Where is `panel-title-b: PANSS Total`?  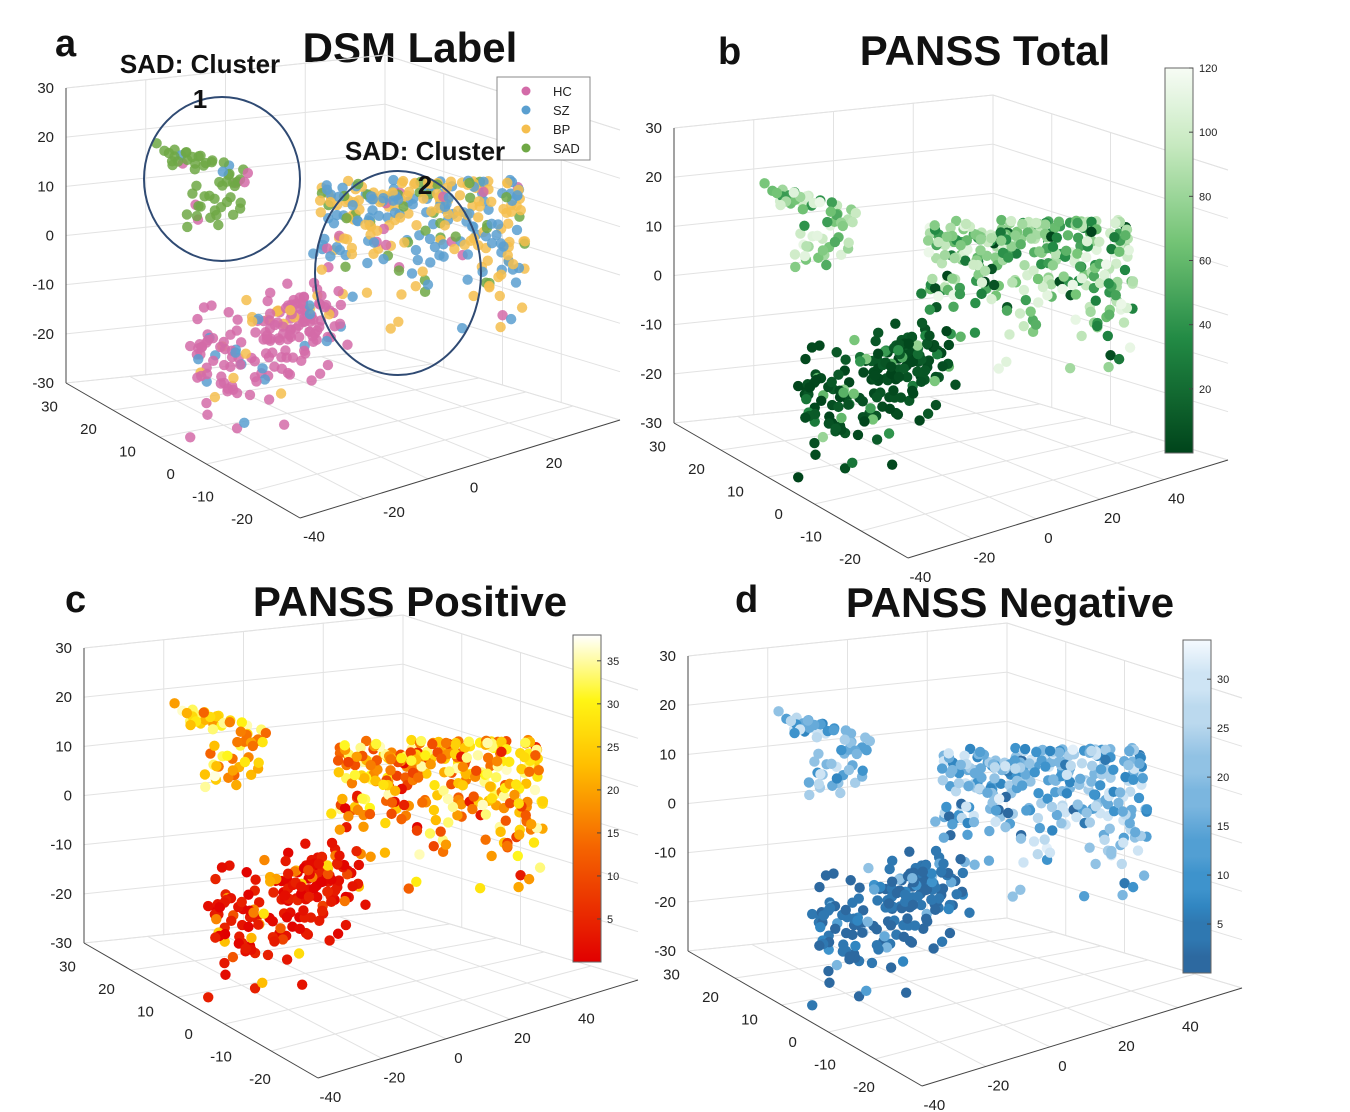
panel-title-b: PANSS Total is located at coordinates (985, 50).